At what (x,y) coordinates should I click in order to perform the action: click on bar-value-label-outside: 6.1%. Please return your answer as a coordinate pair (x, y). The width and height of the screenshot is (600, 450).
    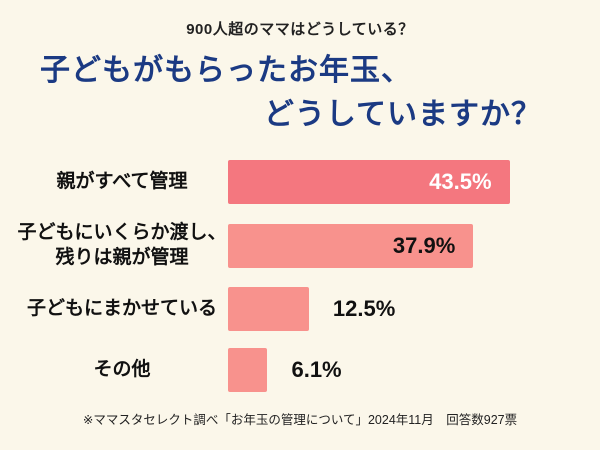
    Looking at the image, I should click on (316, 370).